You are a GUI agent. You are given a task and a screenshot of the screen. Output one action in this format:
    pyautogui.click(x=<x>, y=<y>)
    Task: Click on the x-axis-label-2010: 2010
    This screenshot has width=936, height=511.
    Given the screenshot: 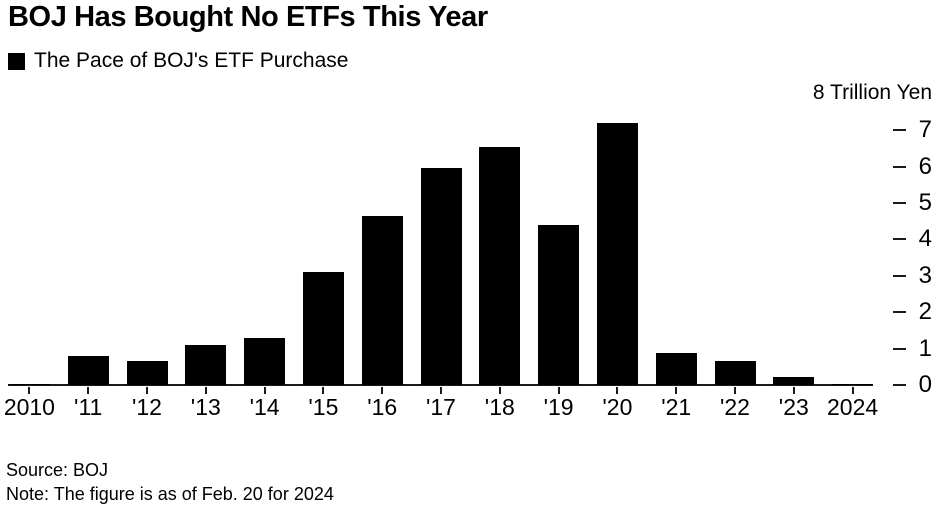 What is the action you would take?
    pyautogui.click(x=29, y=407)
    